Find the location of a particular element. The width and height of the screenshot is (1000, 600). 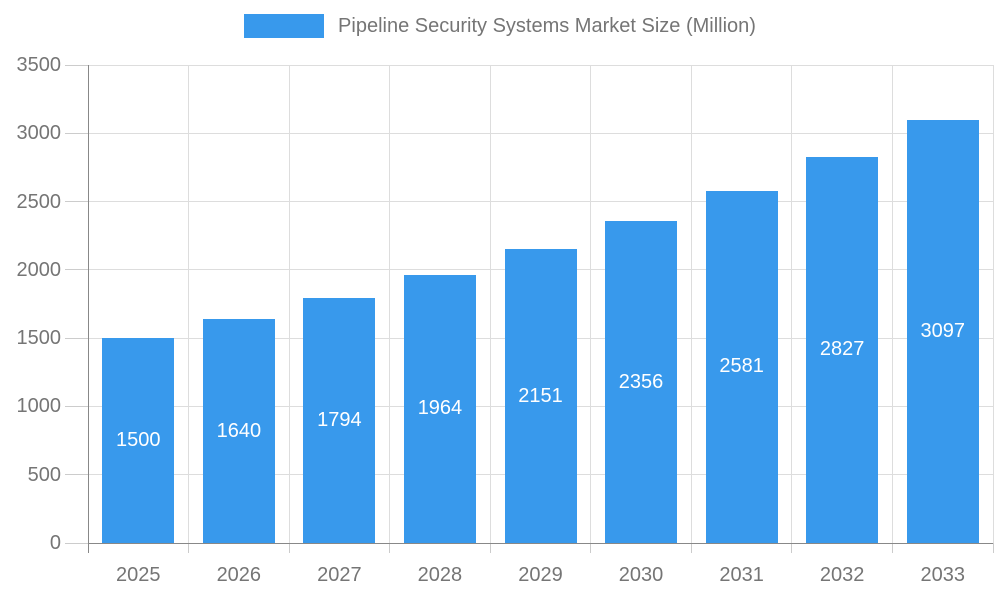

y-axis-line is located at coordinates (88, 304).